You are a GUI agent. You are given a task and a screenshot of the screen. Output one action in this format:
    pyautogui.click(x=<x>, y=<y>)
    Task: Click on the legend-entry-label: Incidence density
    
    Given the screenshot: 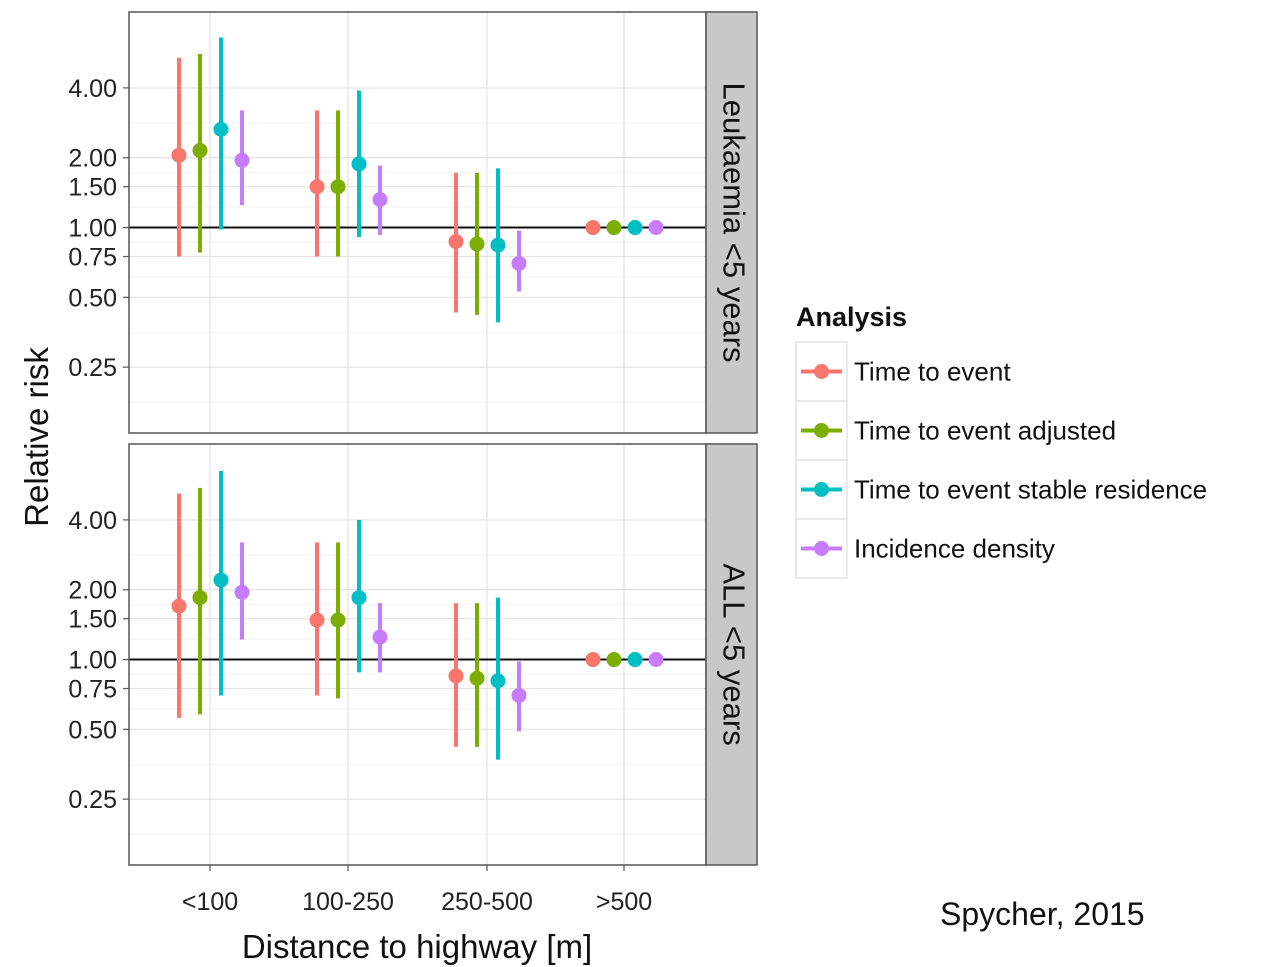 What is the action you would take?
    pyautogui.click(x=954, y=549)
    